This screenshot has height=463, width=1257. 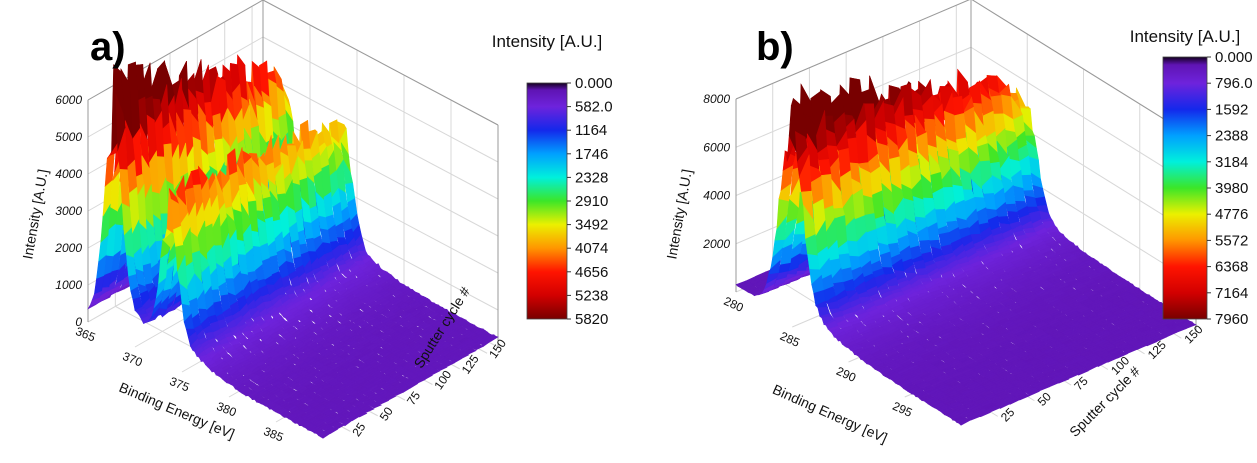 I want to click on colorbar-tick-label: 4656, so click(x=591, y=272).